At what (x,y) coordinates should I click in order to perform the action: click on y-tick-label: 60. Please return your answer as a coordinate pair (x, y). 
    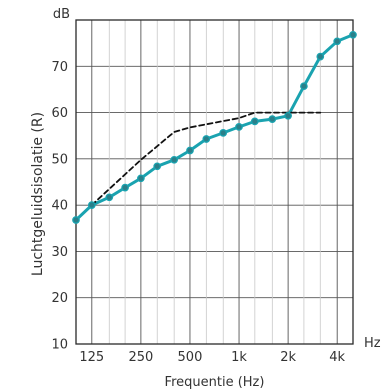
    Looking at the image, I should click on (59, 113).